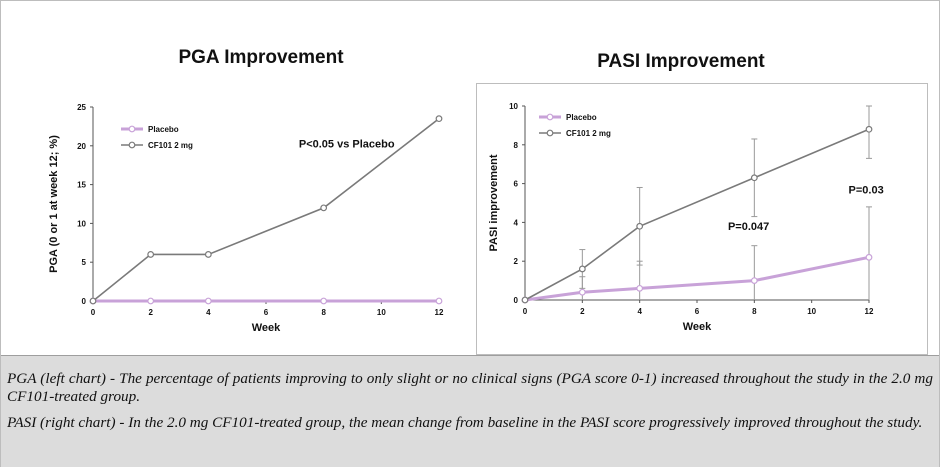 The width and height of the screenshot is (940, 467). What do you see at coordinates (697, 214) in the screenshot?
I see `series-line-cf101-2-mg` at bounding box center [697, 214].